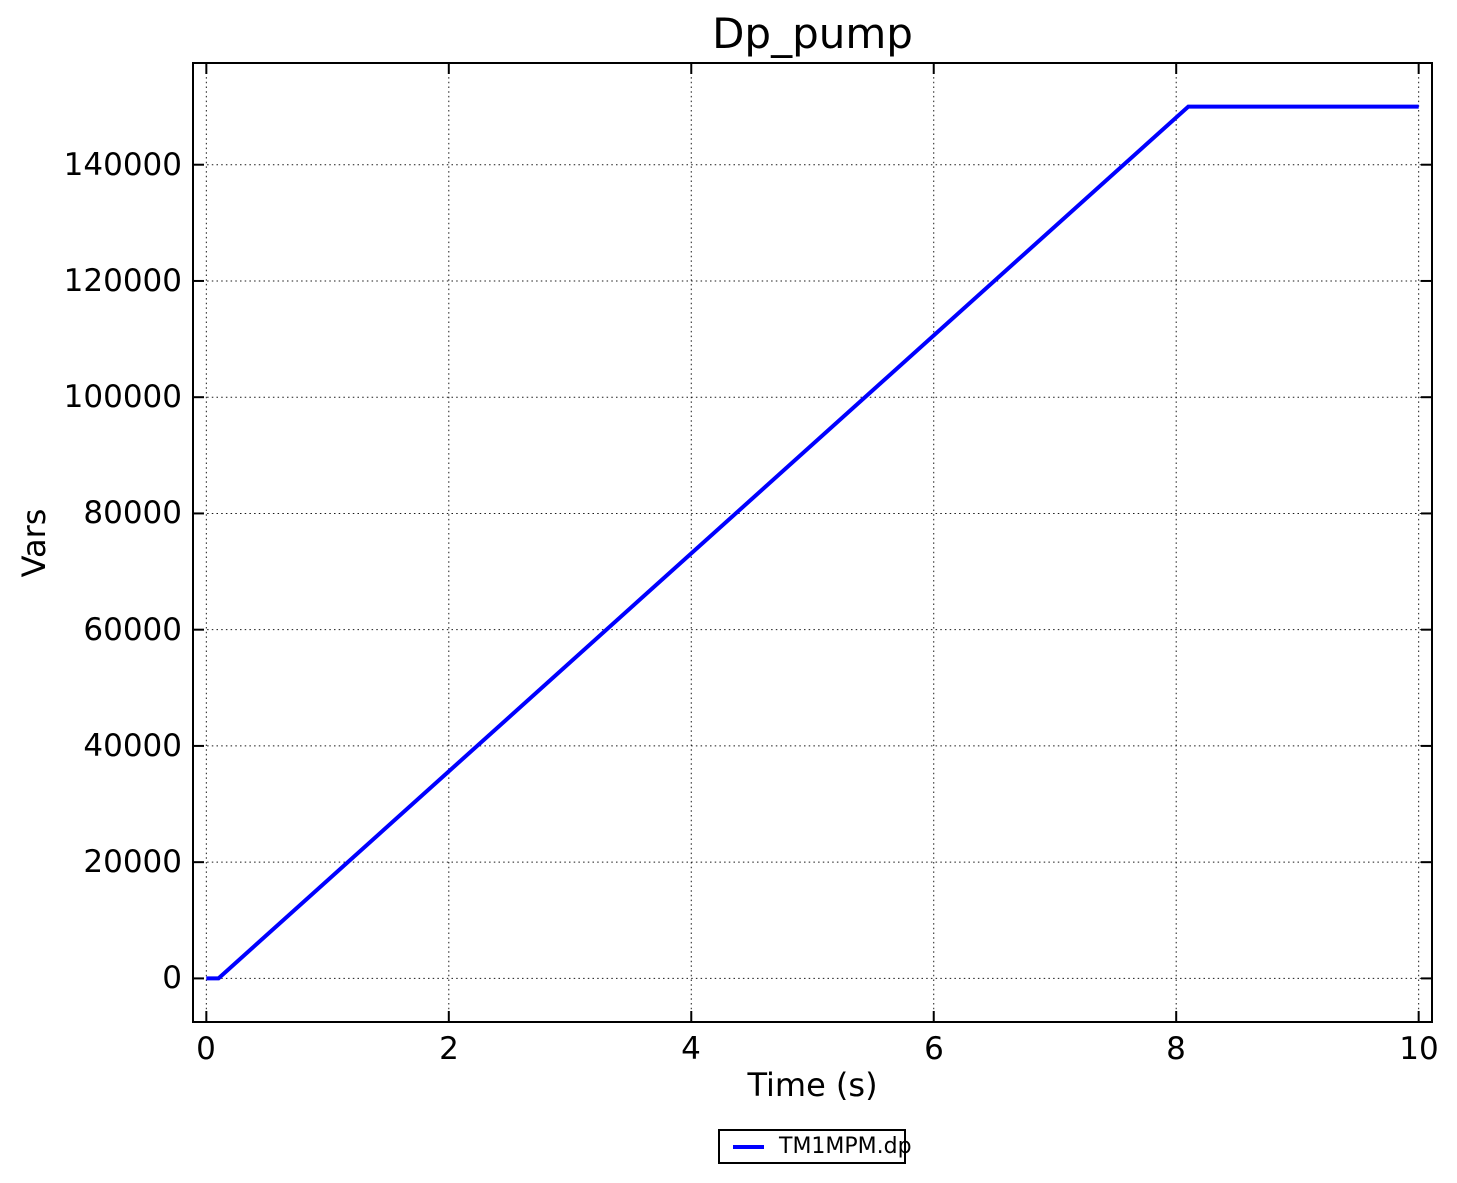  Describe the element at coordinates (845, 1146) in the screenshot. I see `legend-label: TM1MPM.dp` at that location.